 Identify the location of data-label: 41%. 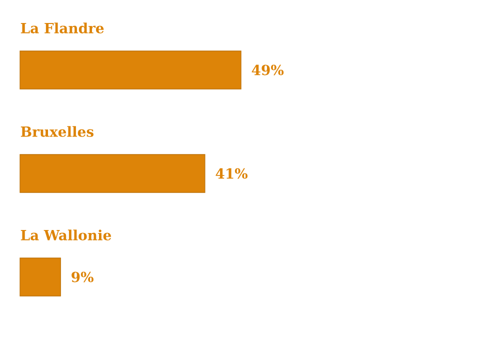
(232, 173).